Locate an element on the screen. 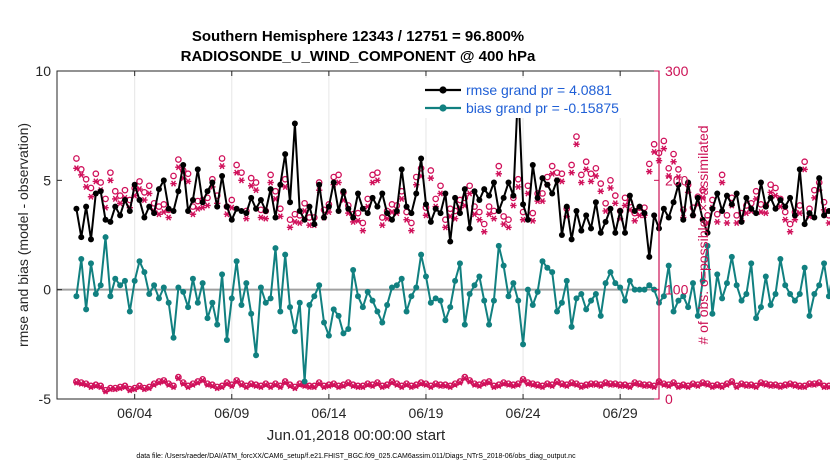 The width and height of the screenshot is (830, 470). legend-bias-marker is located at coordinates (443, 108).